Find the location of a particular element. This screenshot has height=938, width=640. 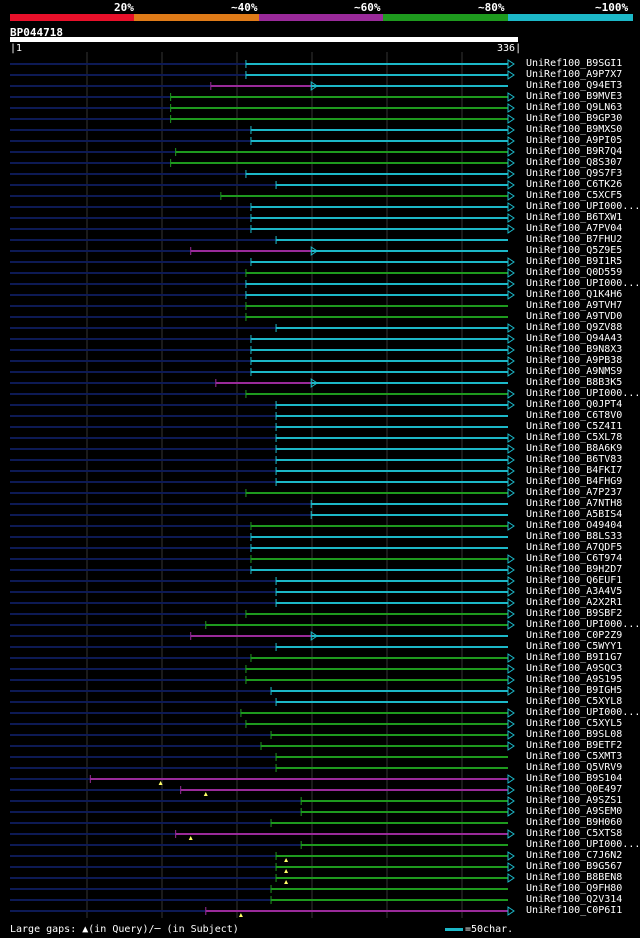

query-gap-icon is located at coordinates (160, 783).